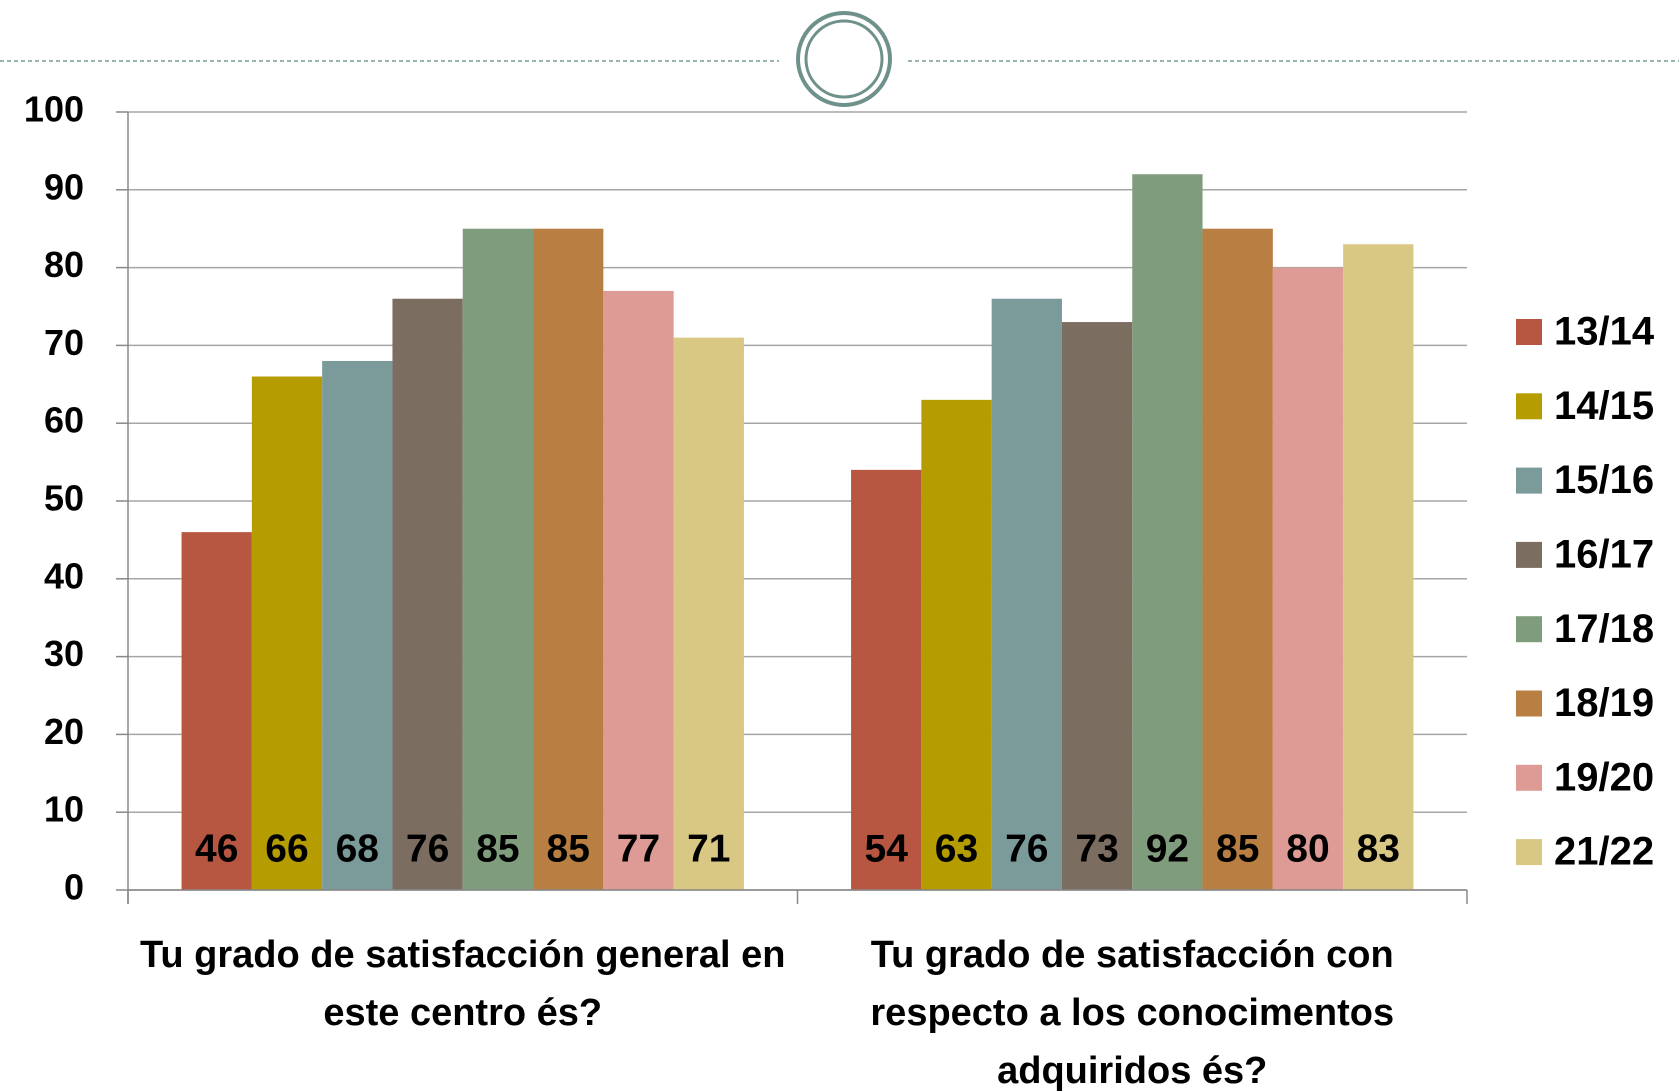 The width and height of the screenshot is (1679, 1091). What do you see at coordinates (64, 809) in the screenshot?
I see `y-tick-label: 10` at bounding box center [64, 809].